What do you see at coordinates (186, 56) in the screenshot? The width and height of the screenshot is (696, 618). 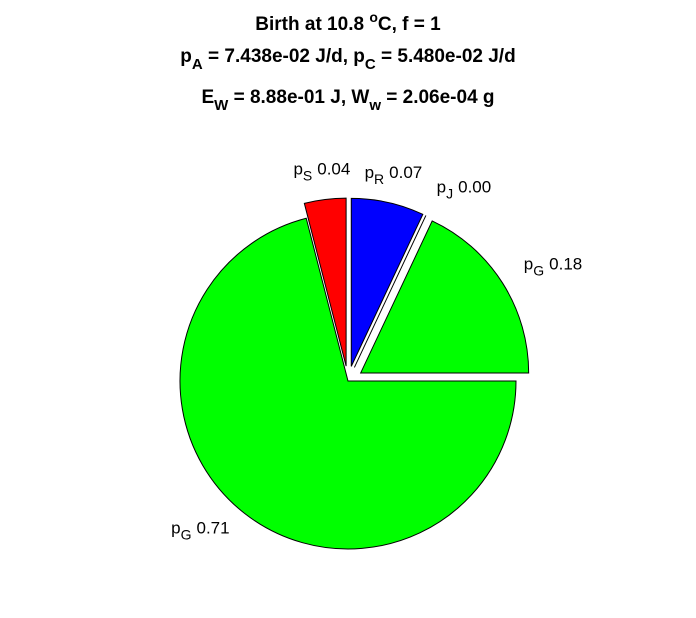 I see `title-text: p` at bounding box center [186, 56].